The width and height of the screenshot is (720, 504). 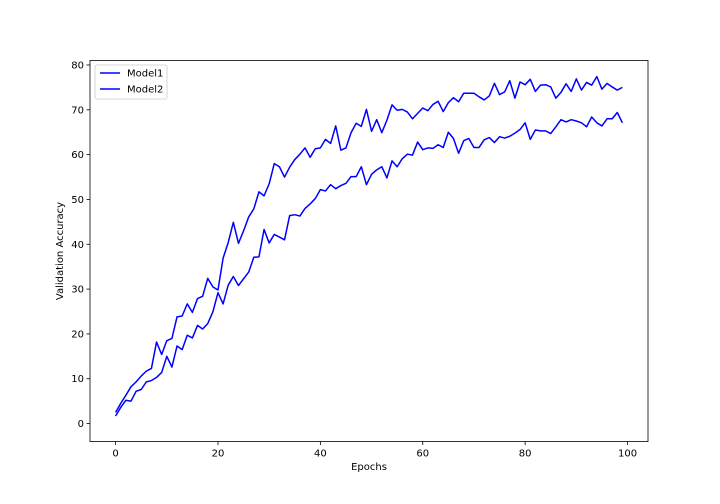 What do you see at coordinates (77, 200) in the screenshot?
I see `y-tick-label: 50` at bounding box center [77, 200].